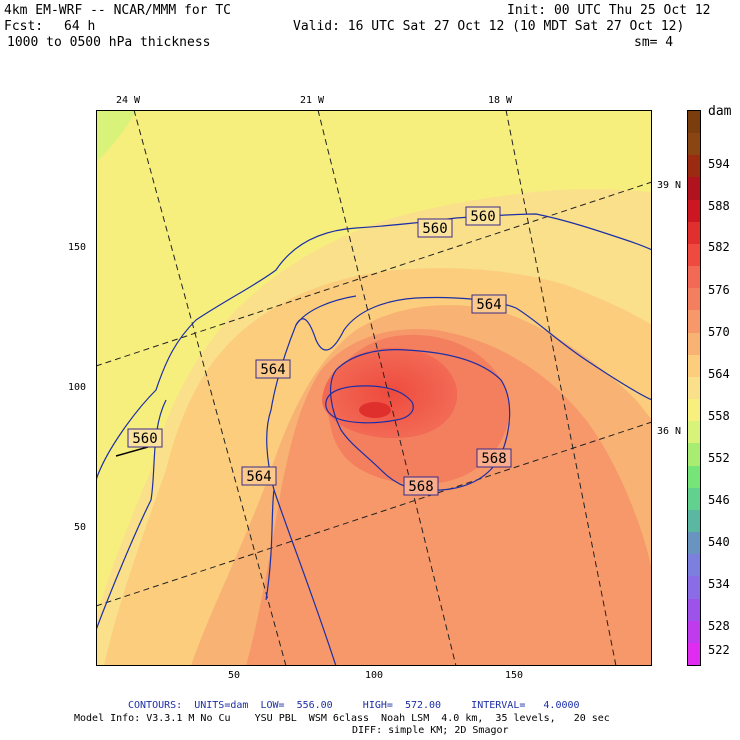  Describe the element at coordinates (719, 416) in the screenshot. I see `colorbar-label: 558` at that location.